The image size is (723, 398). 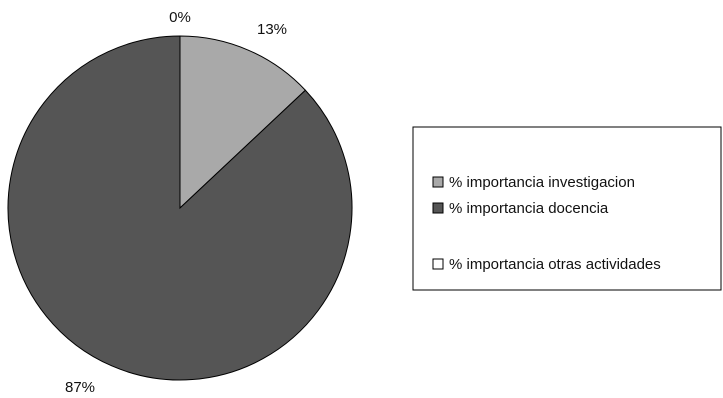 What do you see at coordinates (80, 387) in the screenshot?
I see `slice-label-docencia: 87%` at bounding box center [80, 387].